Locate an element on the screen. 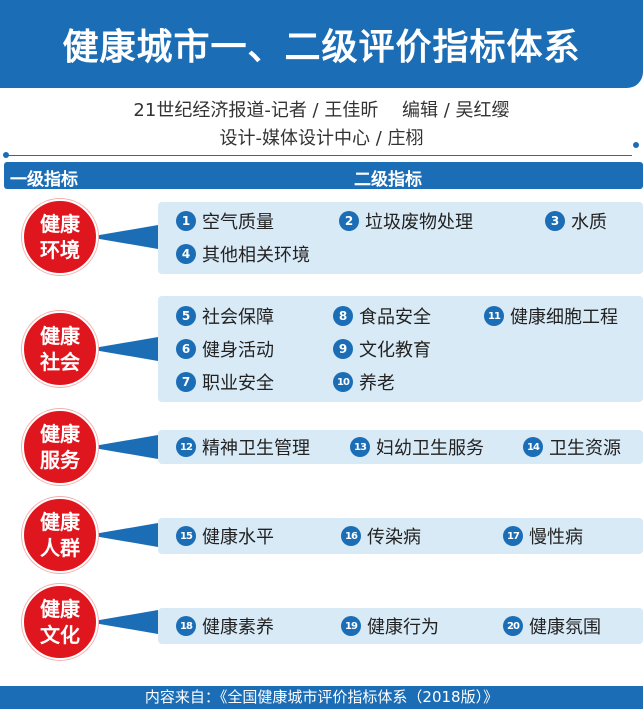 The width and height of the screenshot is (643, 709). indicator-label: 空气质量 is located at coordinates (238, 222).